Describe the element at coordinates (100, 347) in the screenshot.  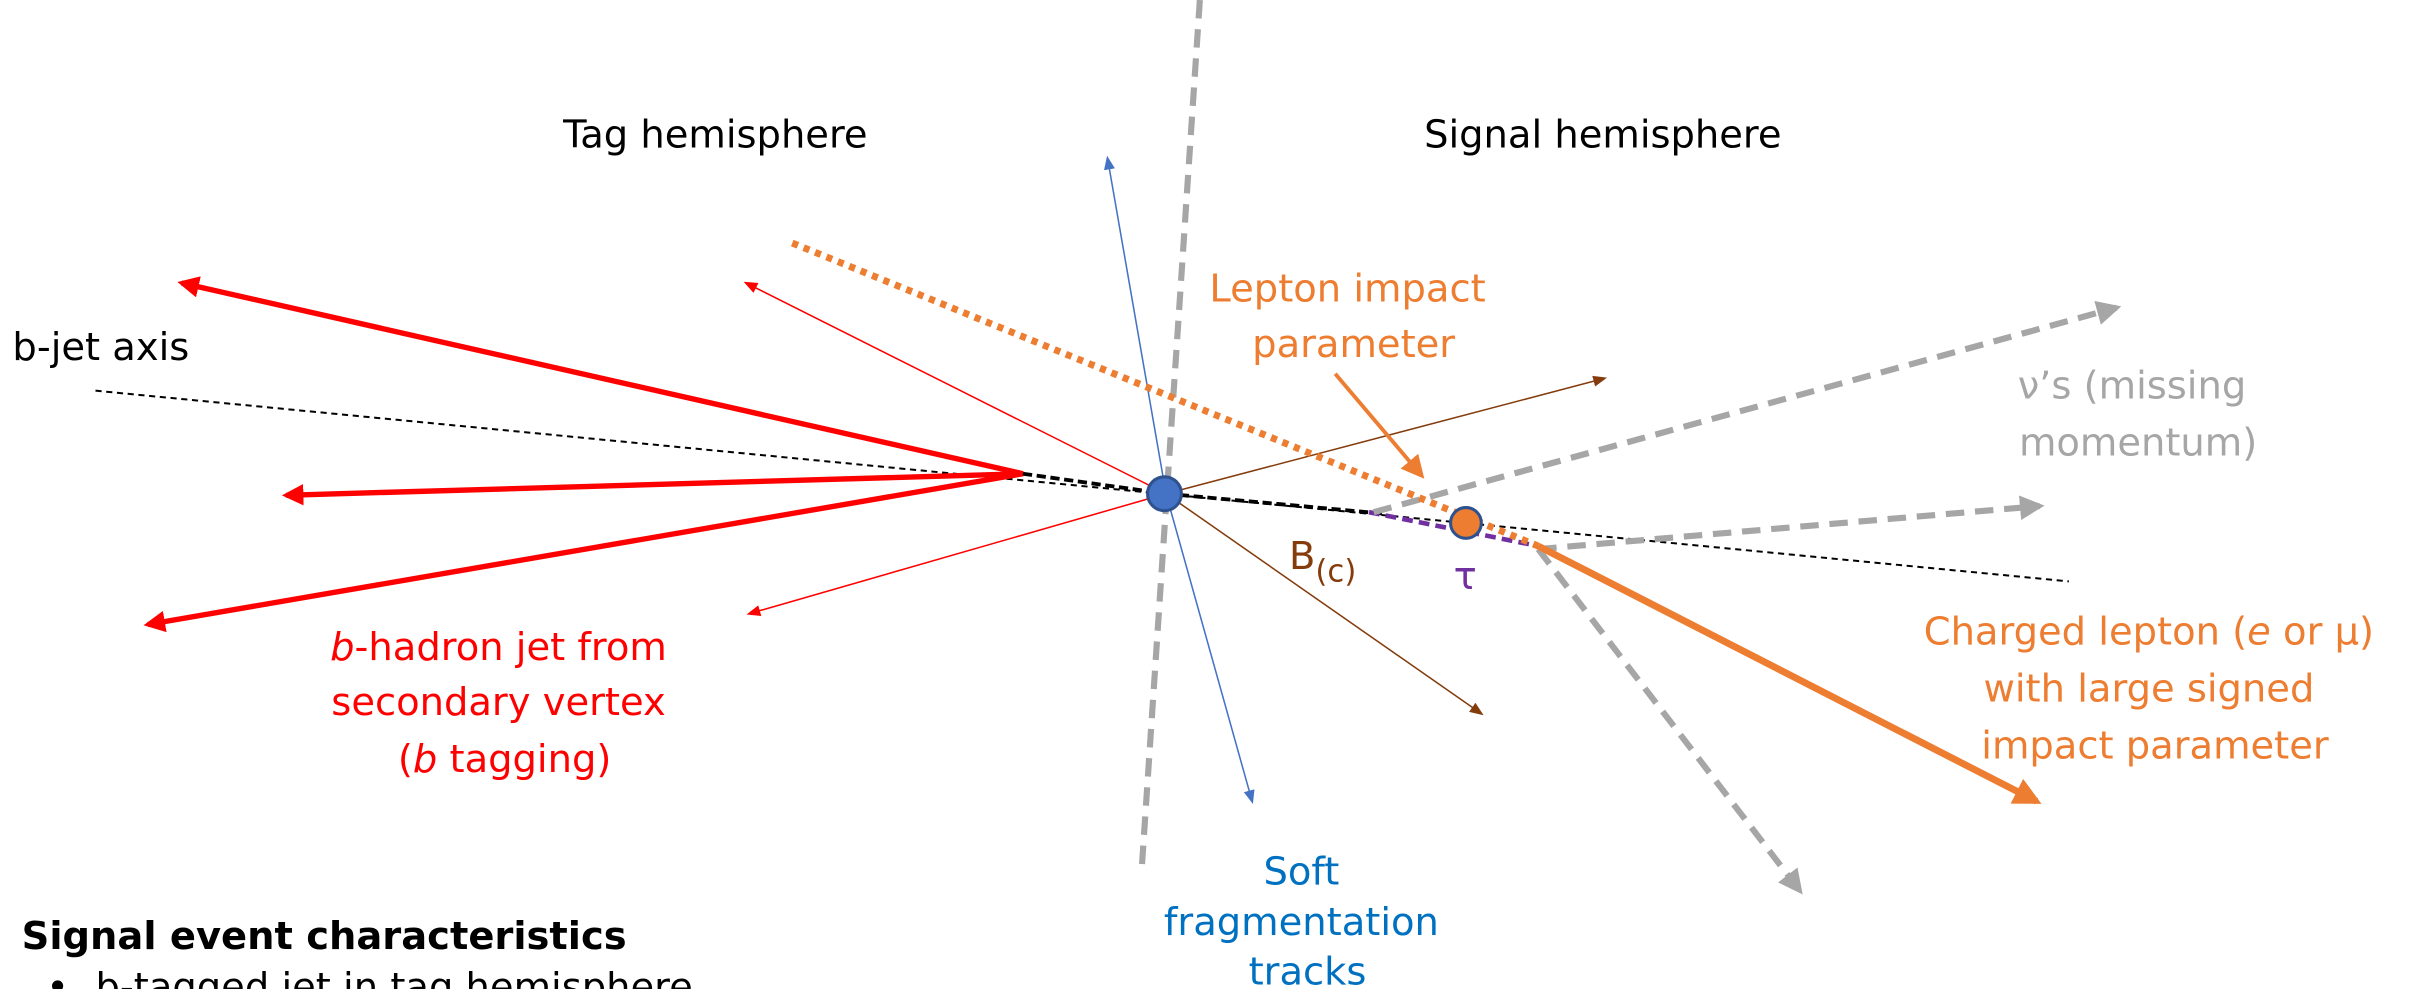
I see `b-jet-axis-label: b-jet axis` at that location.